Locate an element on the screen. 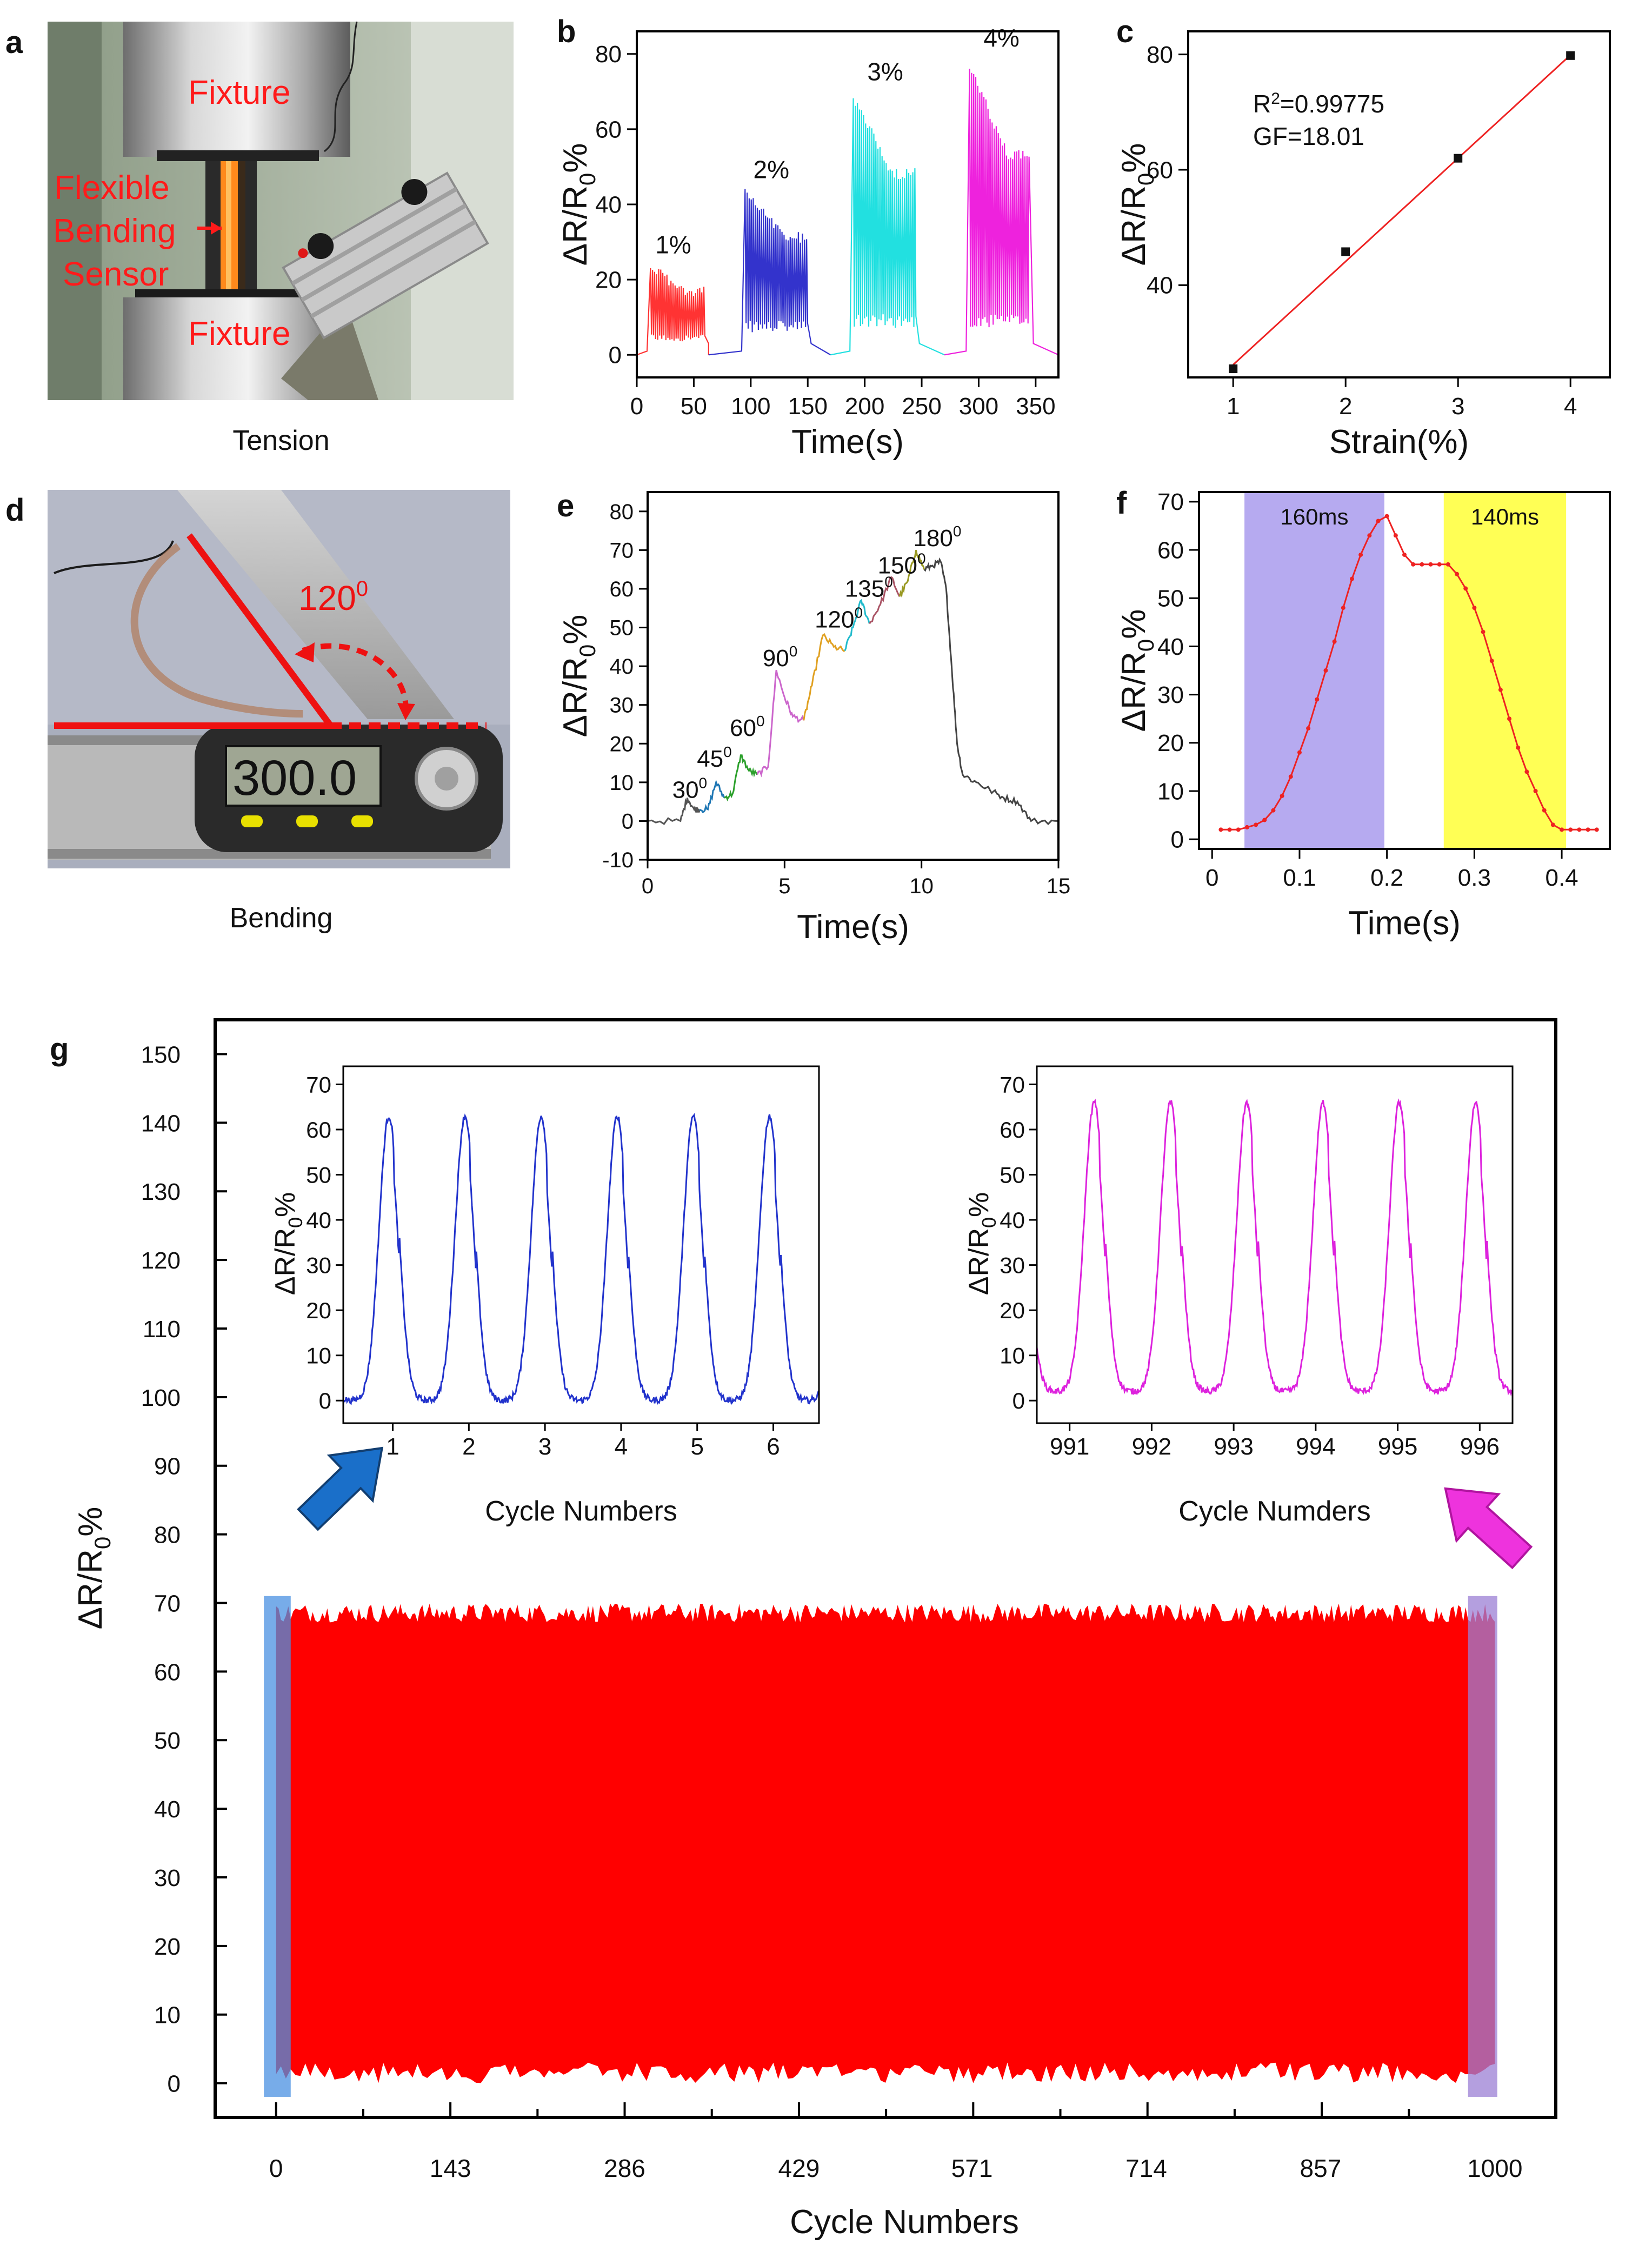 This screenshot has width=1652, height=2251. inset-y-tick-label: 30 is located at coordinates (1012, 1265).